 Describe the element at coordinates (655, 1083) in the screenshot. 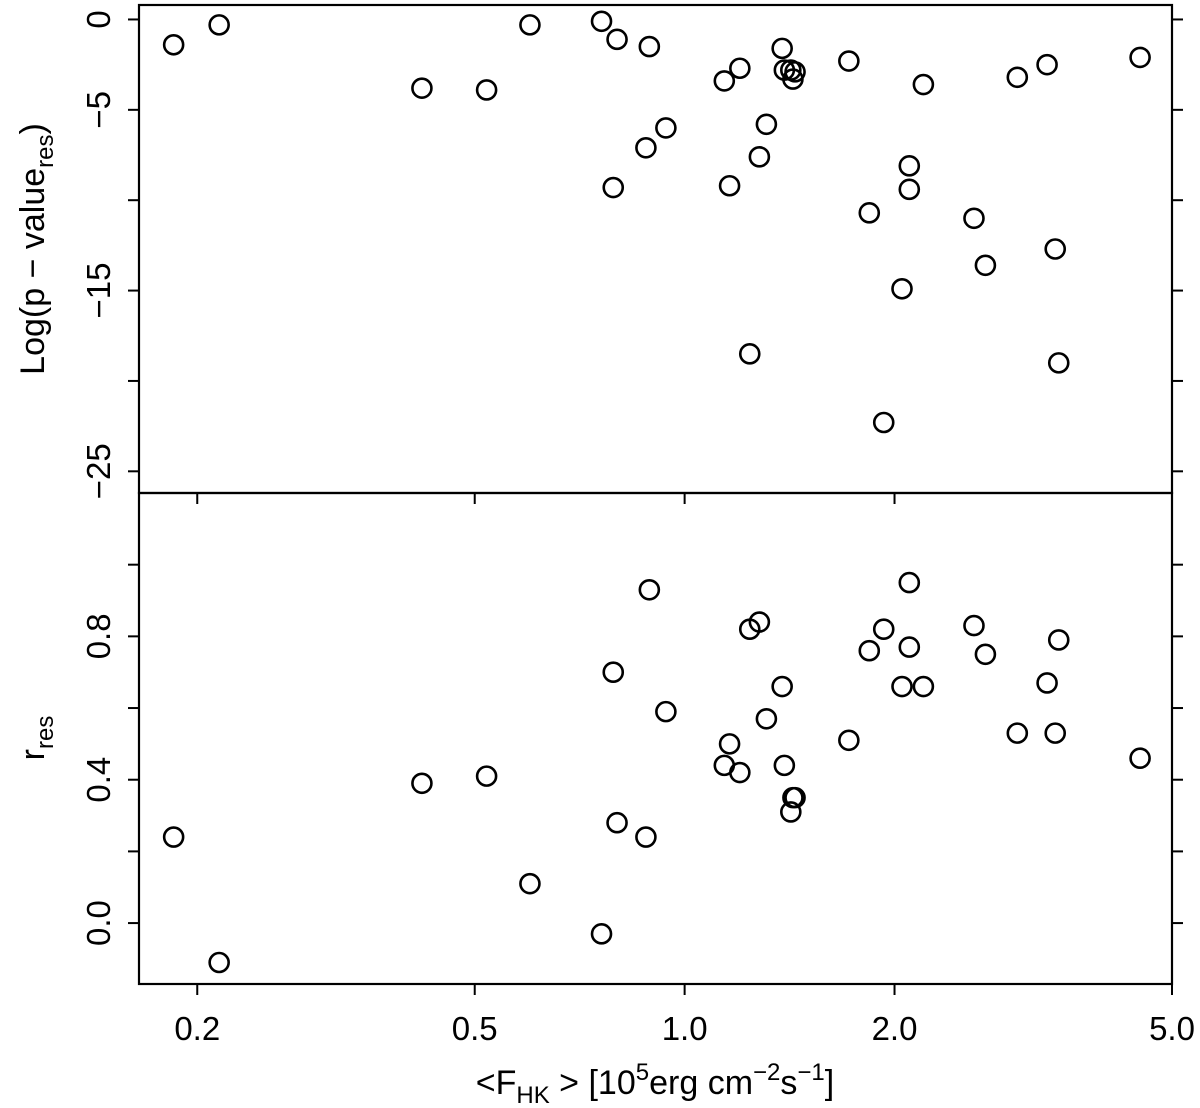

I see `x-axis-label: <FHK > [105erg cm−2s−1]` at that location.